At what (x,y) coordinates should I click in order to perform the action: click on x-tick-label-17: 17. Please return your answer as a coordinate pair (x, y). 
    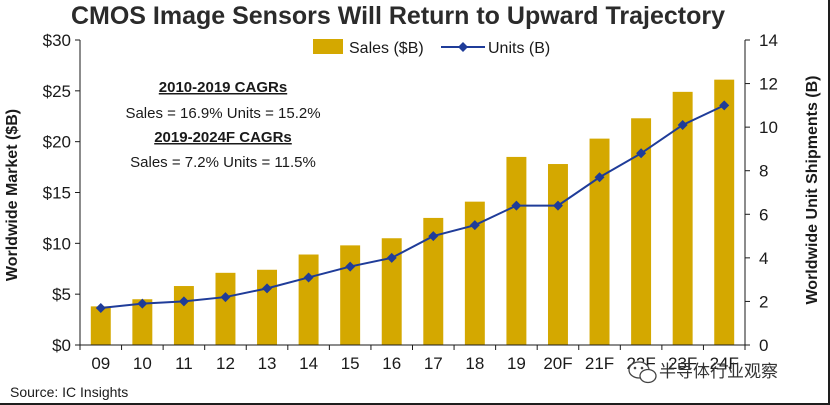
    Looking at the image, I should click on (433, 363).